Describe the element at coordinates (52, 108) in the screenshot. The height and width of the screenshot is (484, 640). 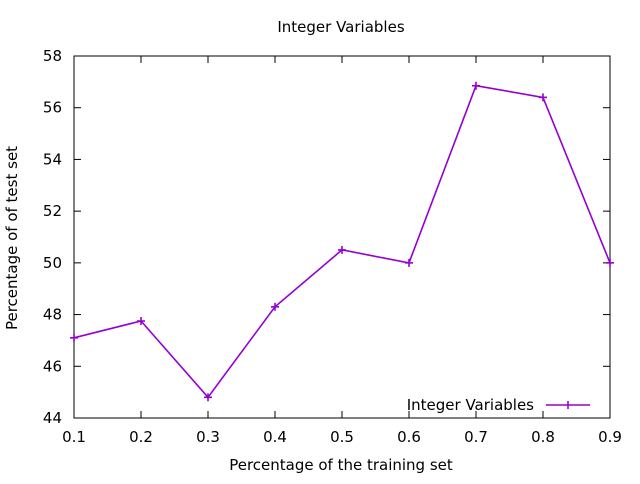
I see `y-tick-label: 56` at that location.